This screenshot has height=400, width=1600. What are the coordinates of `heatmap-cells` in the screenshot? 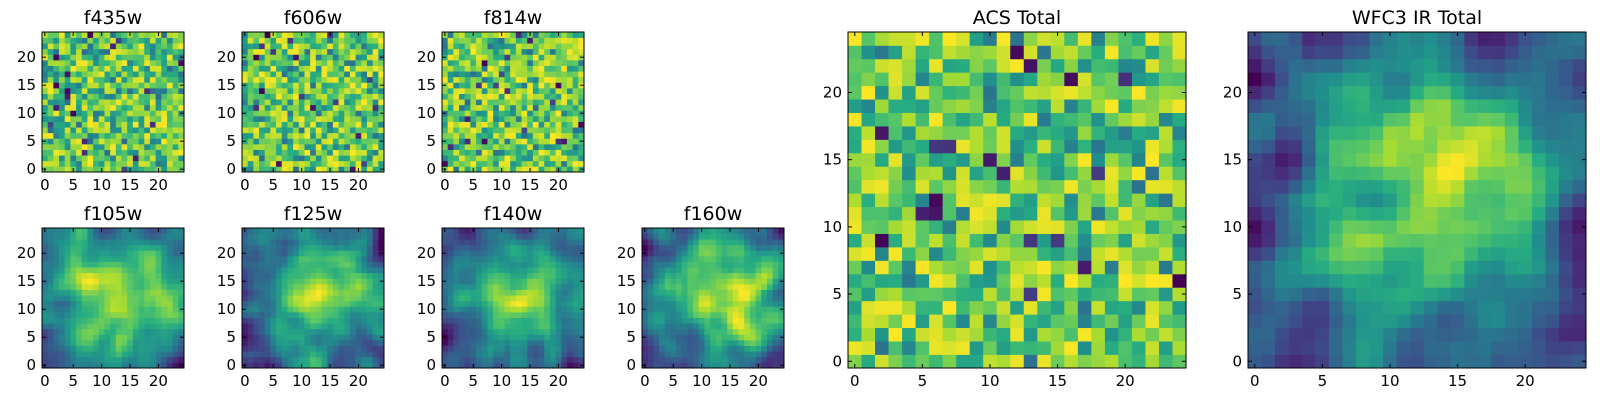 It's located at (513, 102).